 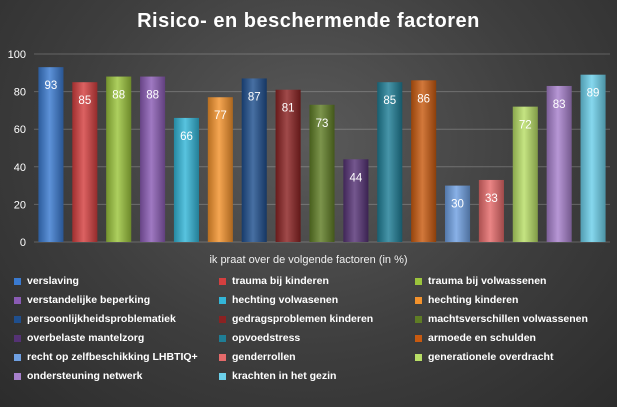 I want to click on legend-label: armoede en schulden, so click(x=482, y=338).